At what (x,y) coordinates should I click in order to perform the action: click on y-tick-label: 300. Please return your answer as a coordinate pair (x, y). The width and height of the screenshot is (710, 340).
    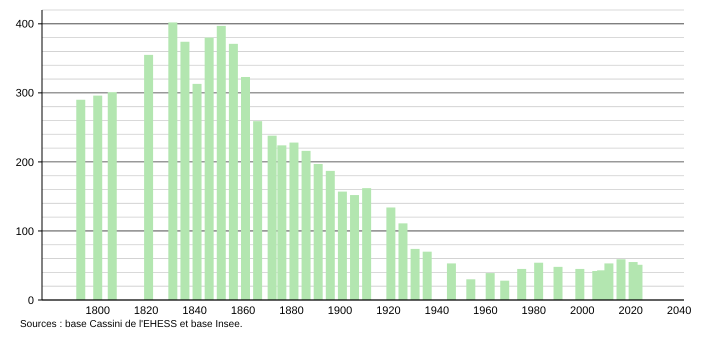
    Looking at the image, I should click on (25, 94).